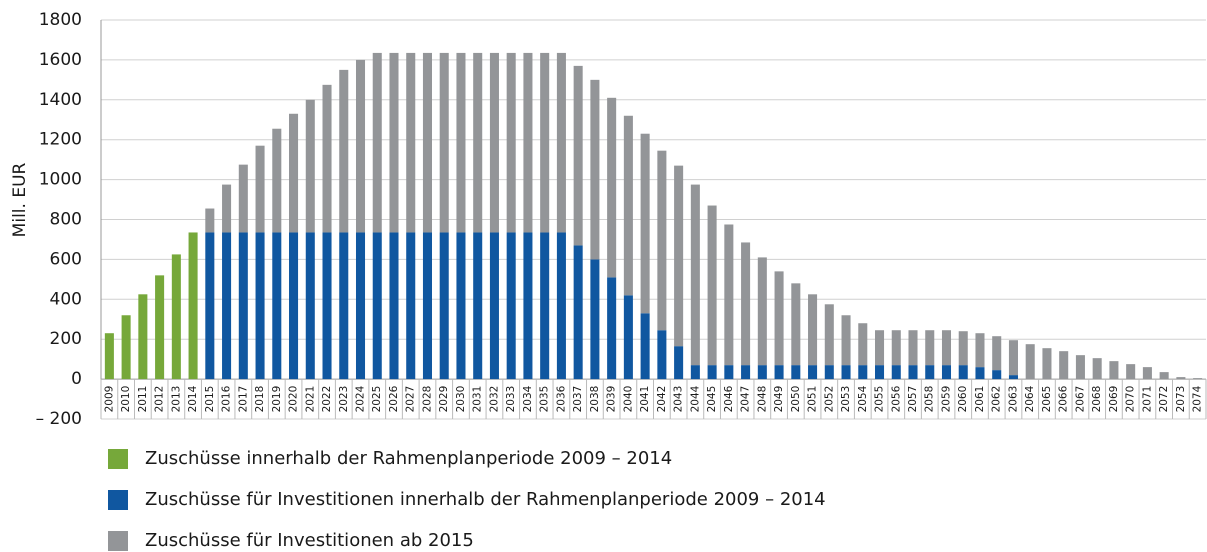 The height and width of the screenshot is (552, 1207). Describe the element at coordinates (60, 60) in the screenshot. I see `y-tick-label: 1600` at that location.